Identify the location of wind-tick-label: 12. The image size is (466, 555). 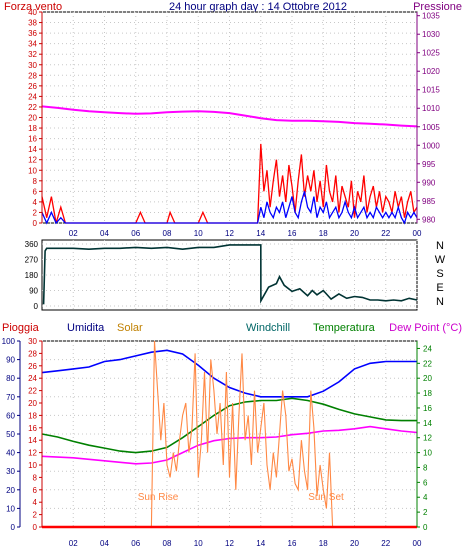
(32, 160).